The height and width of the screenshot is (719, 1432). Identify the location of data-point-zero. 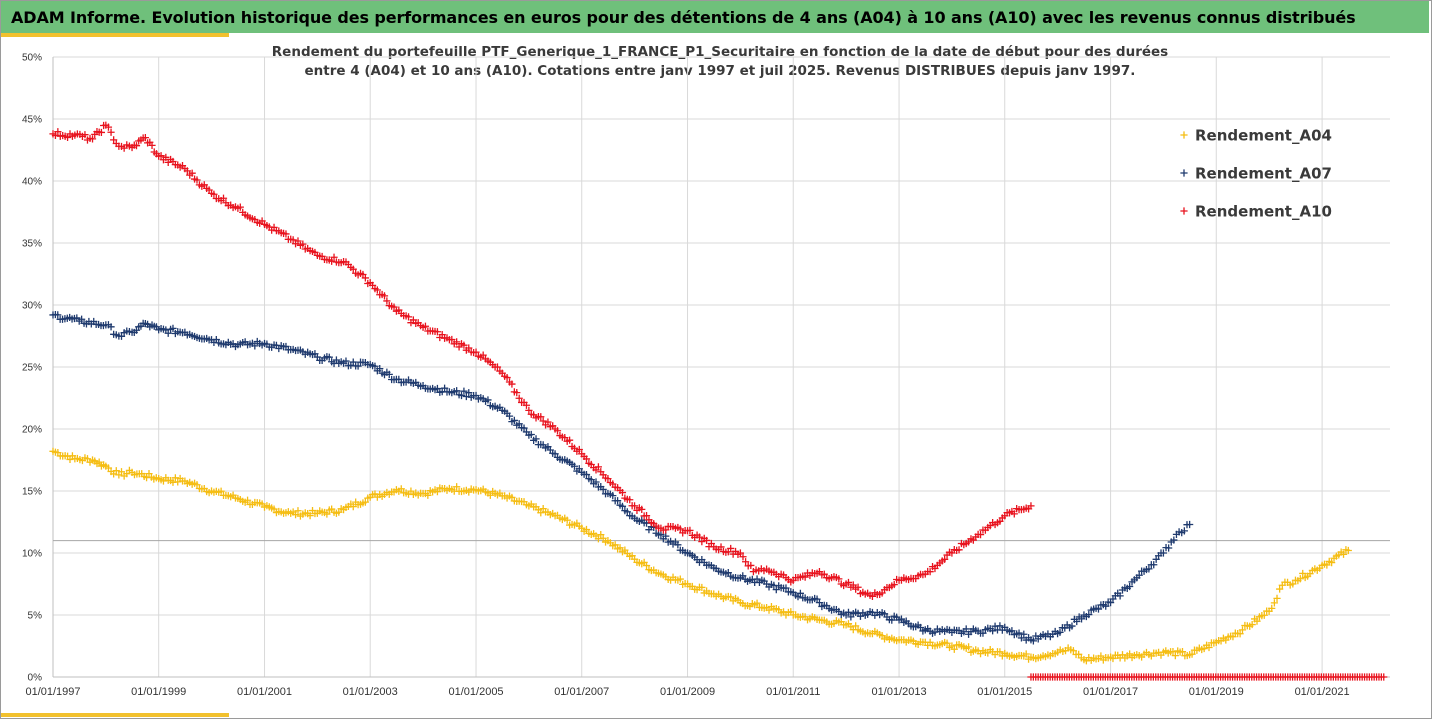
(1384, 677).